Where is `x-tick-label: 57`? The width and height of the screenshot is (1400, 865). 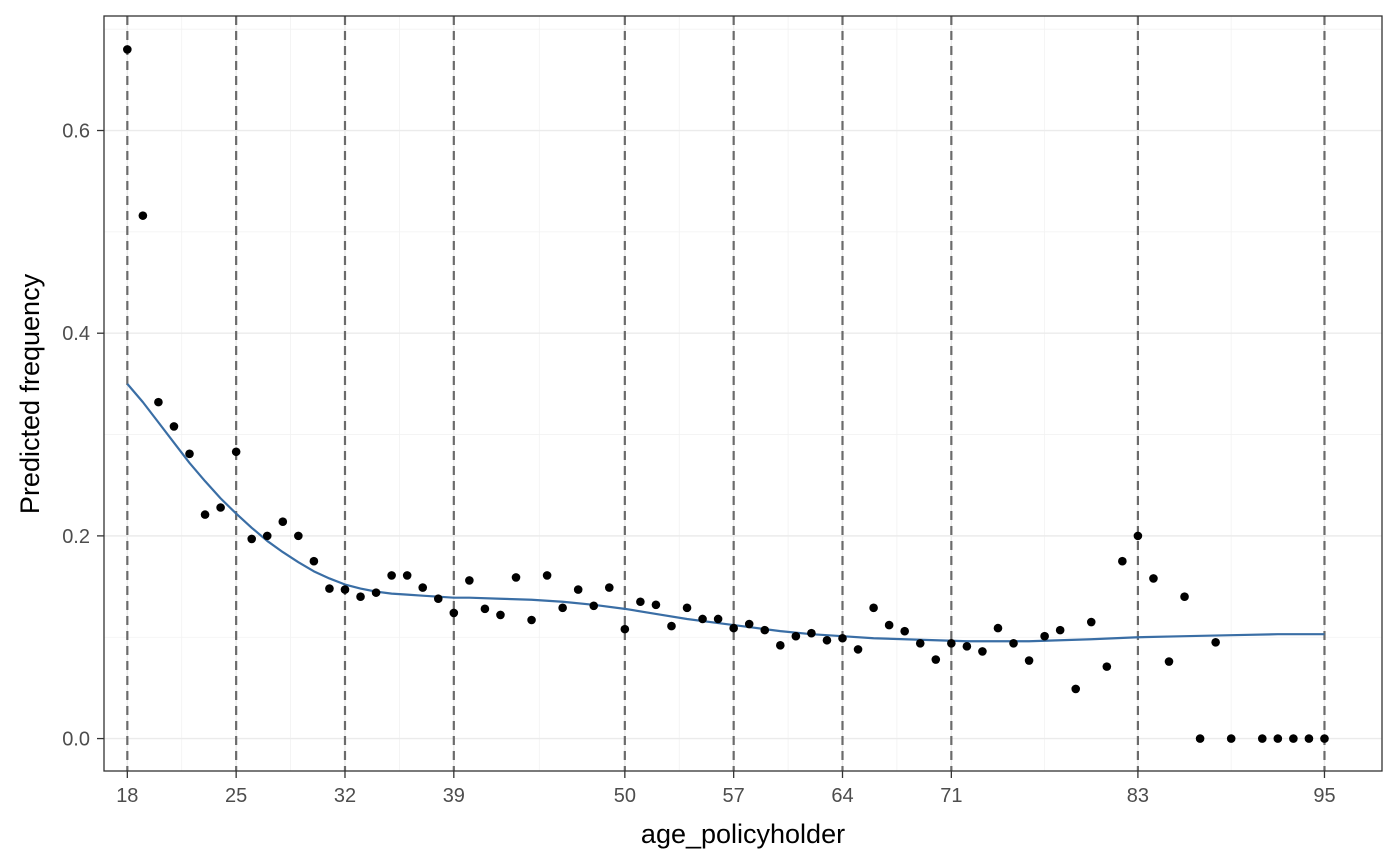 x-tick-label: 57 is located at coordinates (734, 796).